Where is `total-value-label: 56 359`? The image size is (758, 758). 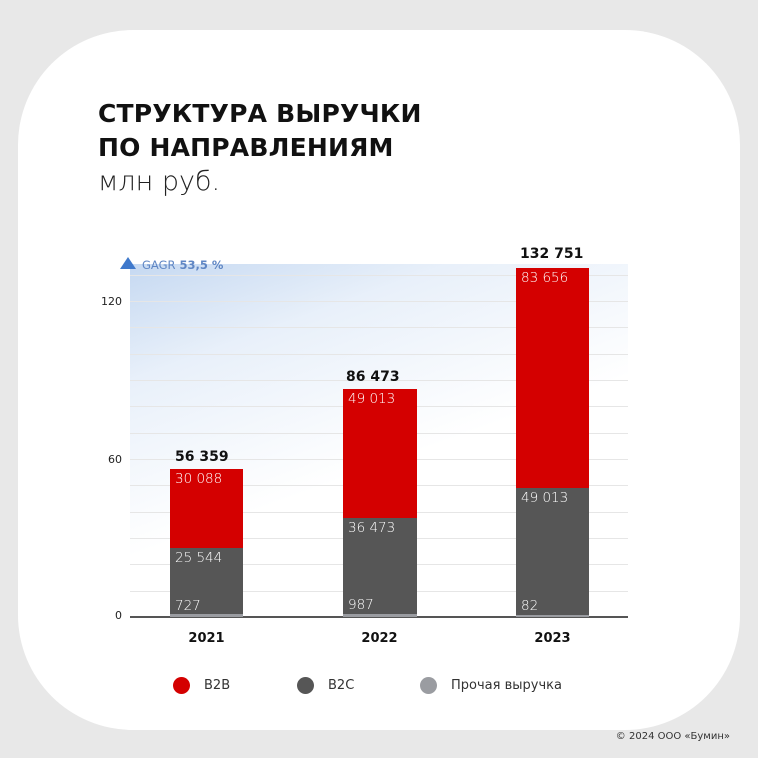 total-value-label: 56 359 is located at coordinates (202, 457).